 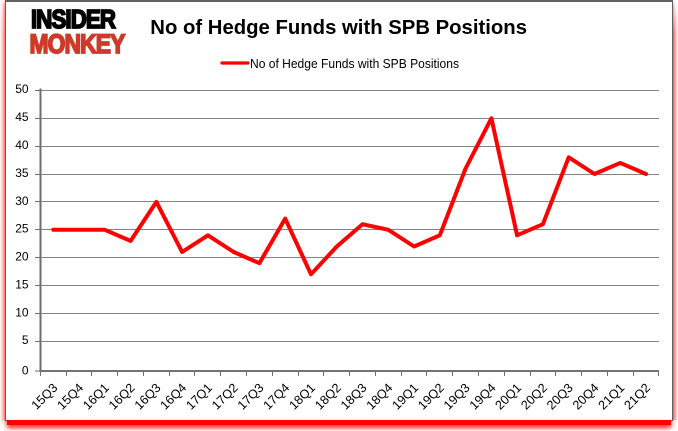 What do you see at coordinates (509, 397) in the screenshot?
I see `svg-text: 20Q1` at bounding box center [509, 397].